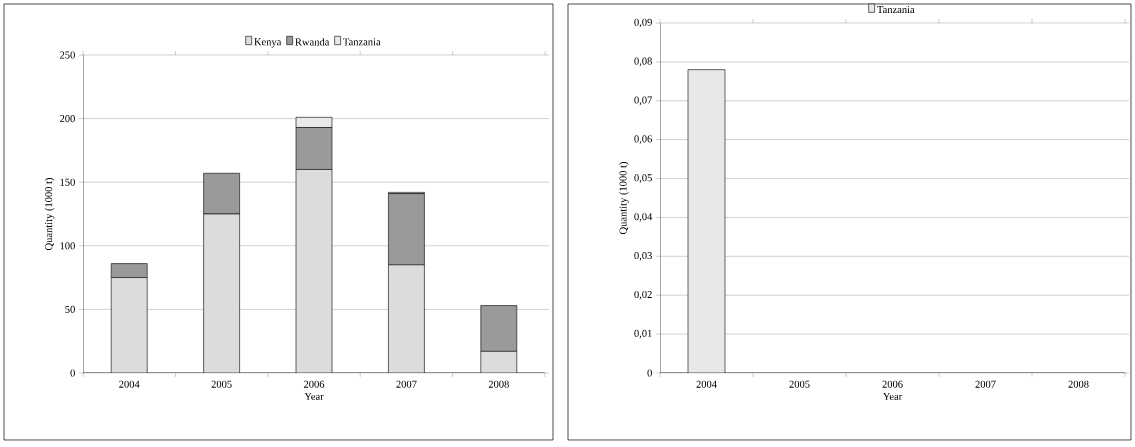 This screenshot has width=1135, height=447. I want to click on y-tick-label: 0,08, so click(643, 62).